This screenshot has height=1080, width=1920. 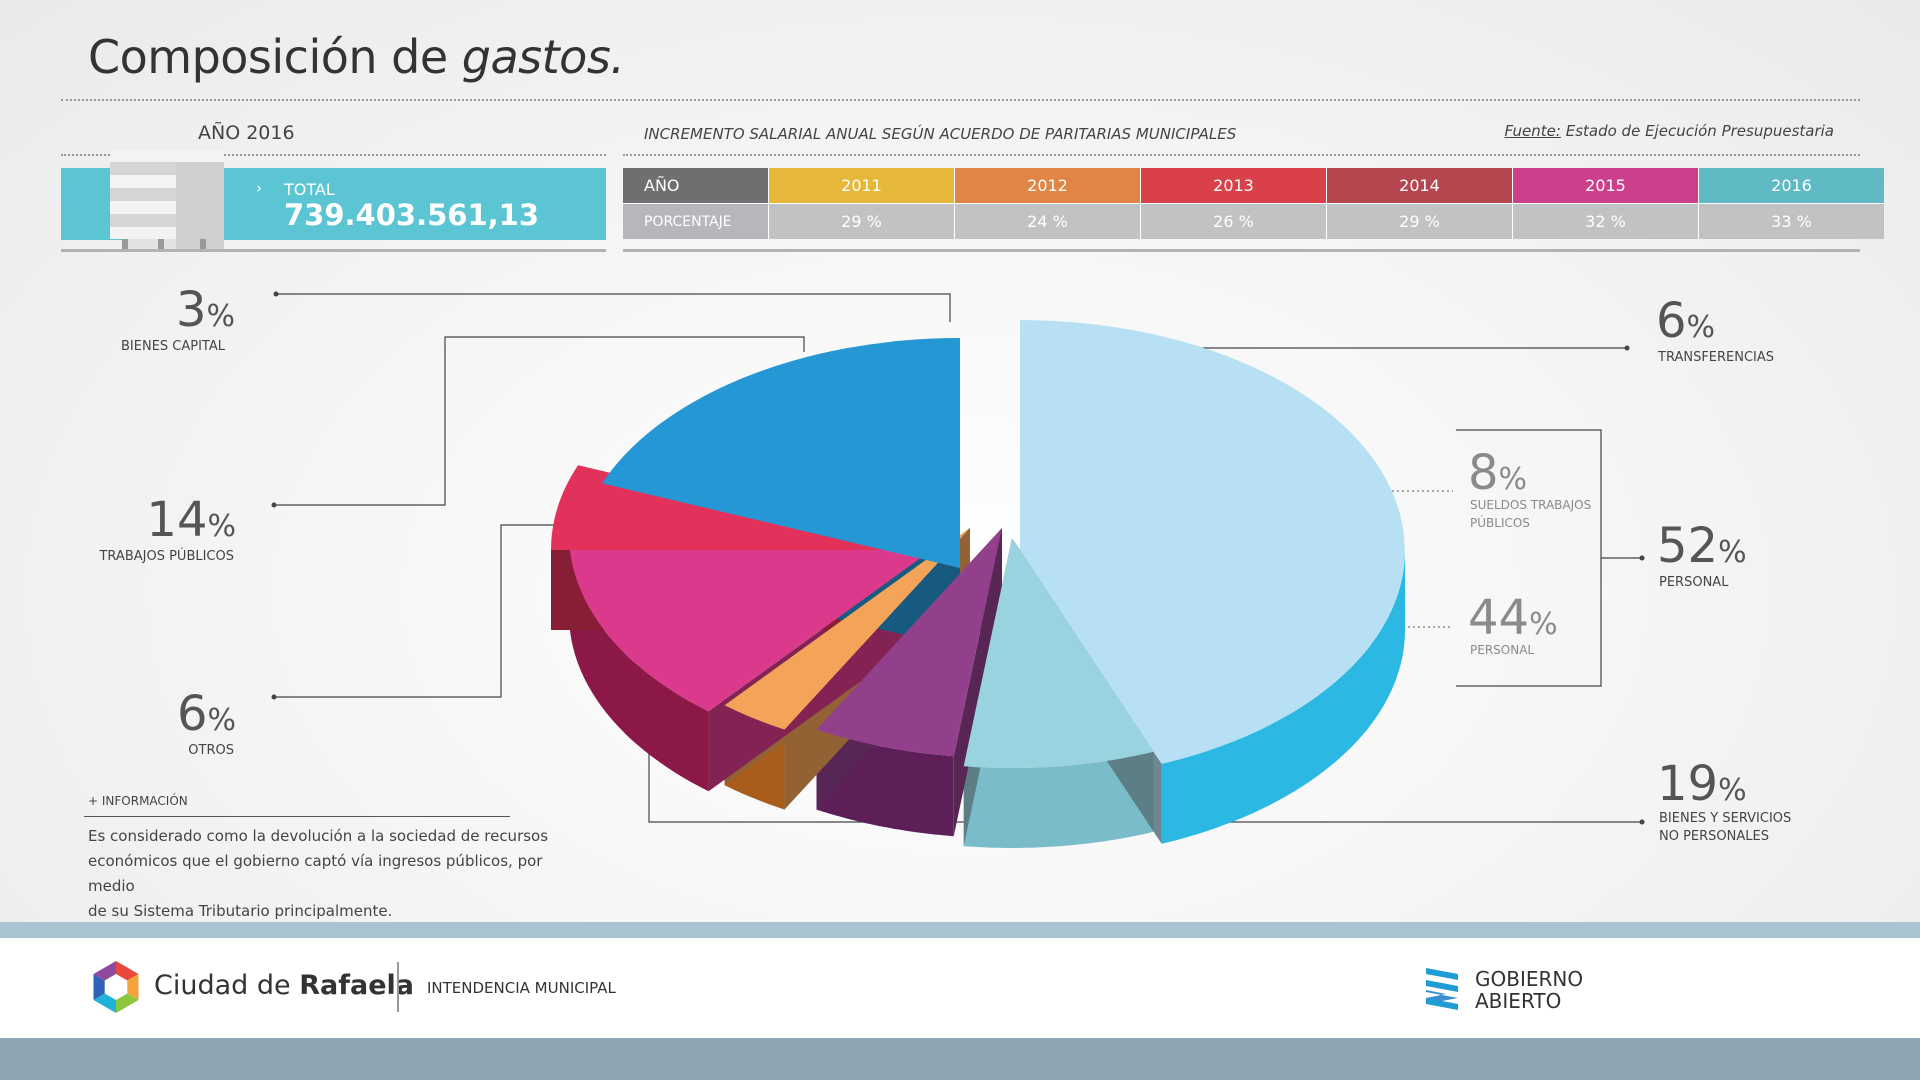 What do you see at coordinates (861, 186) in the screenshot?
I see `year-cell: 2011` at bounding box center [861, 186].